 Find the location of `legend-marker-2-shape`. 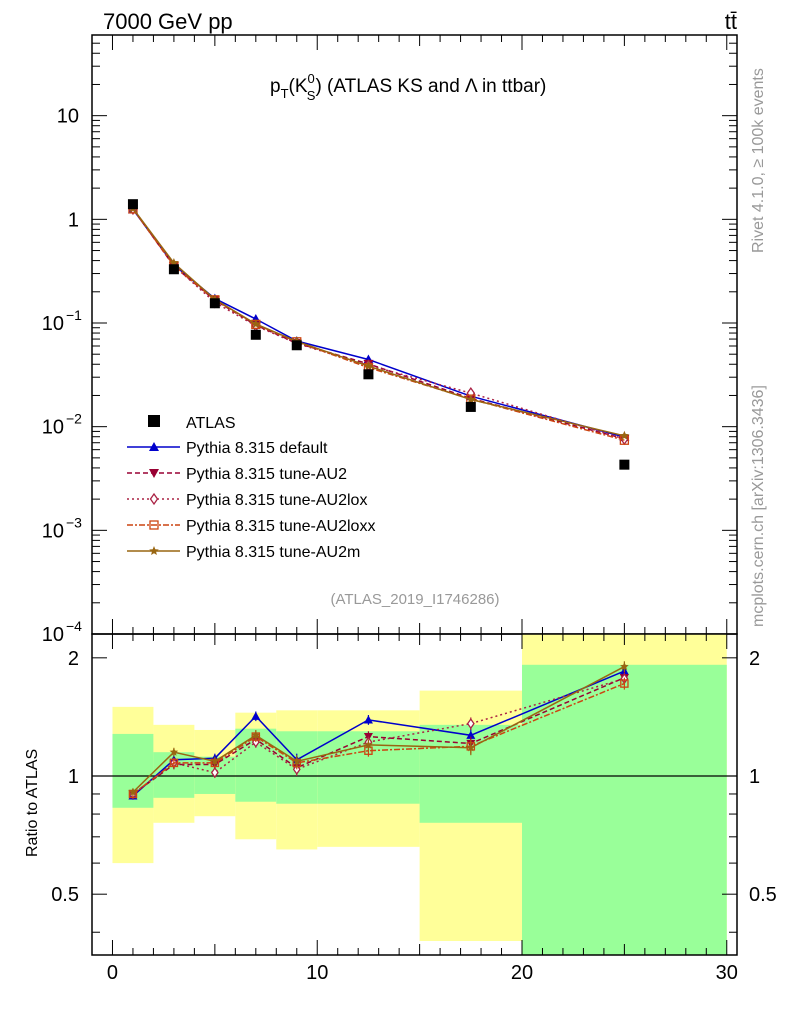

legend-marker-2-shape is located at coordinates (154, 499).